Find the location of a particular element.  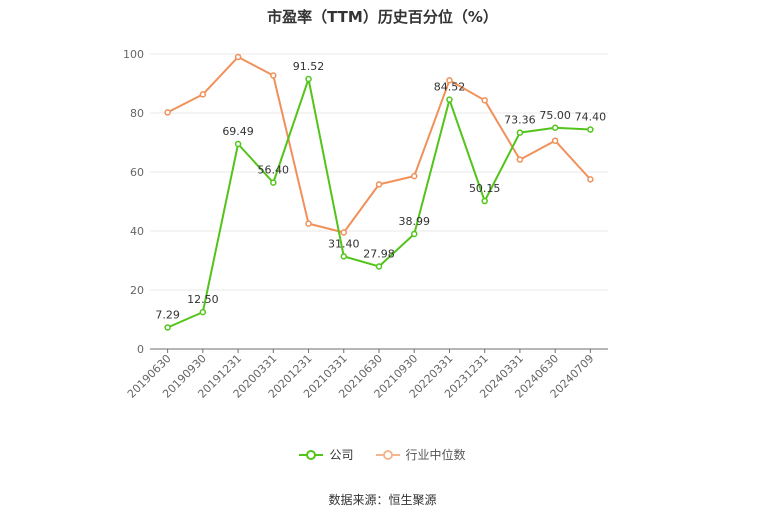

company-data-label: 56.40 is located at coordinates (274, 170).